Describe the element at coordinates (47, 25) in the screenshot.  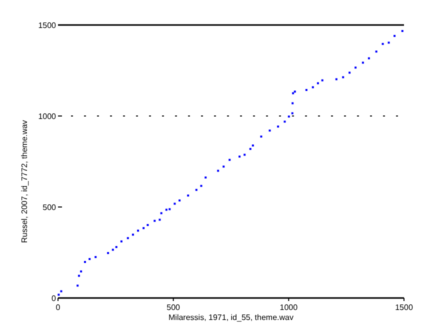
I see `y-tick-label: 1500` at that location.